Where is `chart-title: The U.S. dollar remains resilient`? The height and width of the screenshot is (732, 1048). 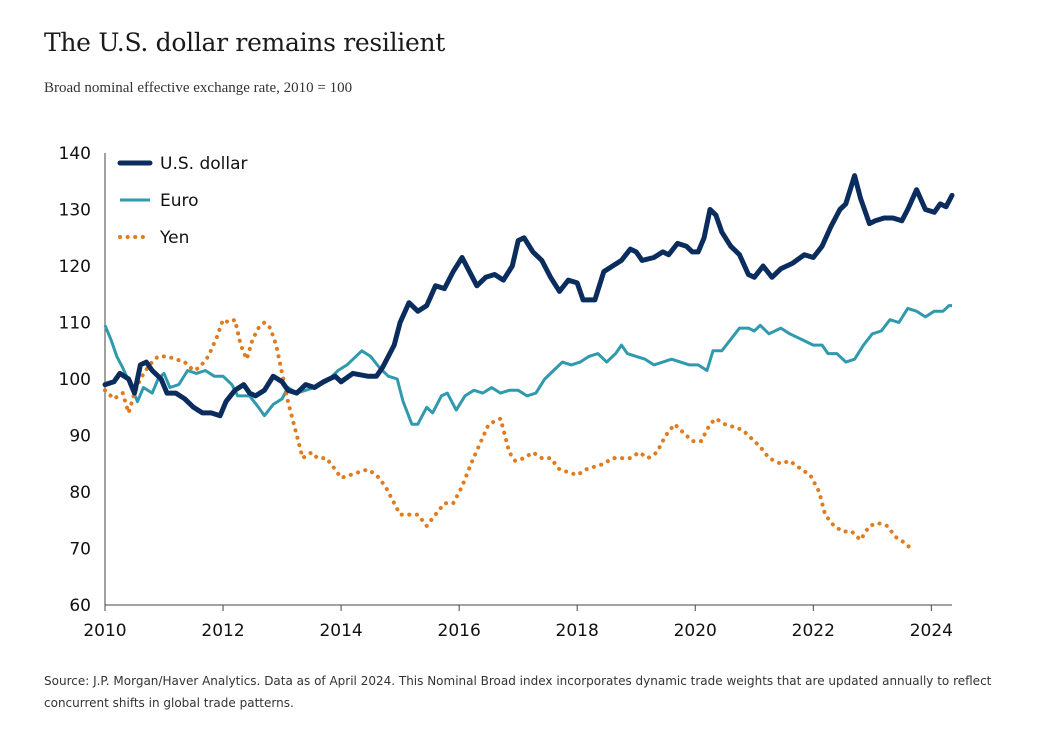 chart-title: The U.S. dollar remains resilient is located at coordinates (245, 42).